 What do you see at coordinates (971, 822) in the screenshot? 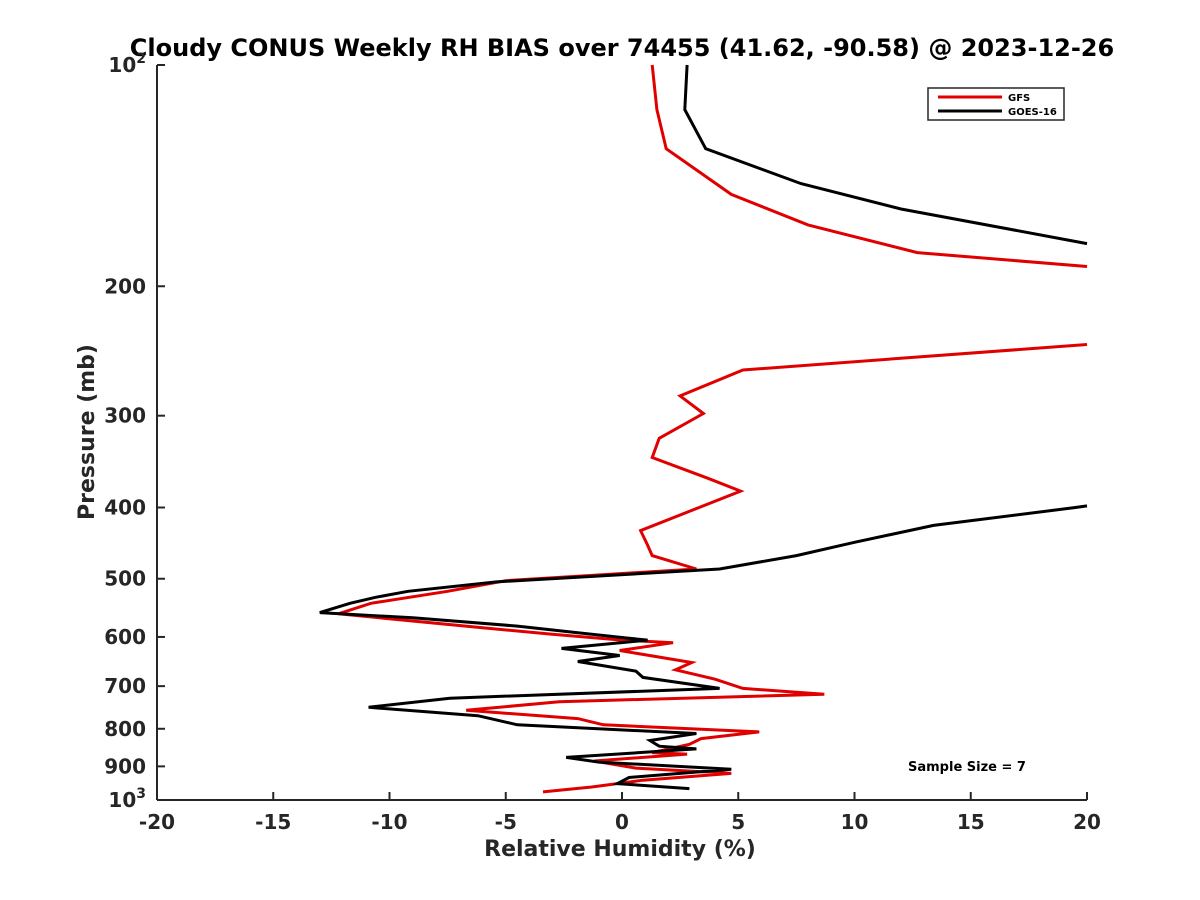
I see `x-tick-label: 15` at bounding box center [971, 822].